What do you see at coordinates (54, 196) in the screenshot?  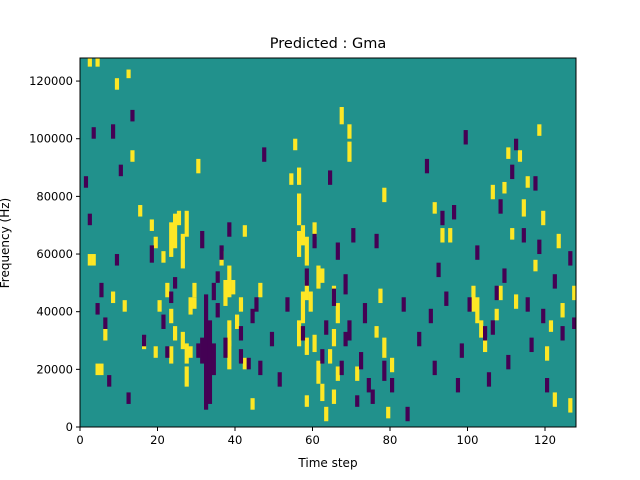 I see `y-tick-label: 80000` at bounding box center [54, 196].